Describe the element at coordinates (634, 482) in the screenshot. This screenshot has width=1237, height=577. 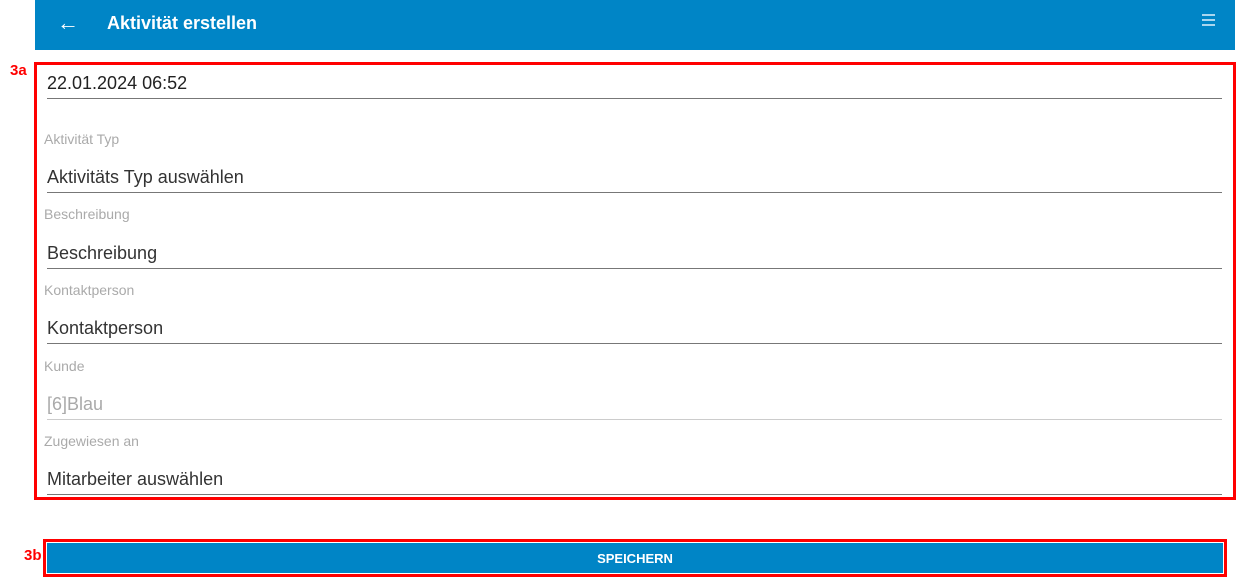
I see `assigned-to-select: Mitarbeiter auswählen` at that location.